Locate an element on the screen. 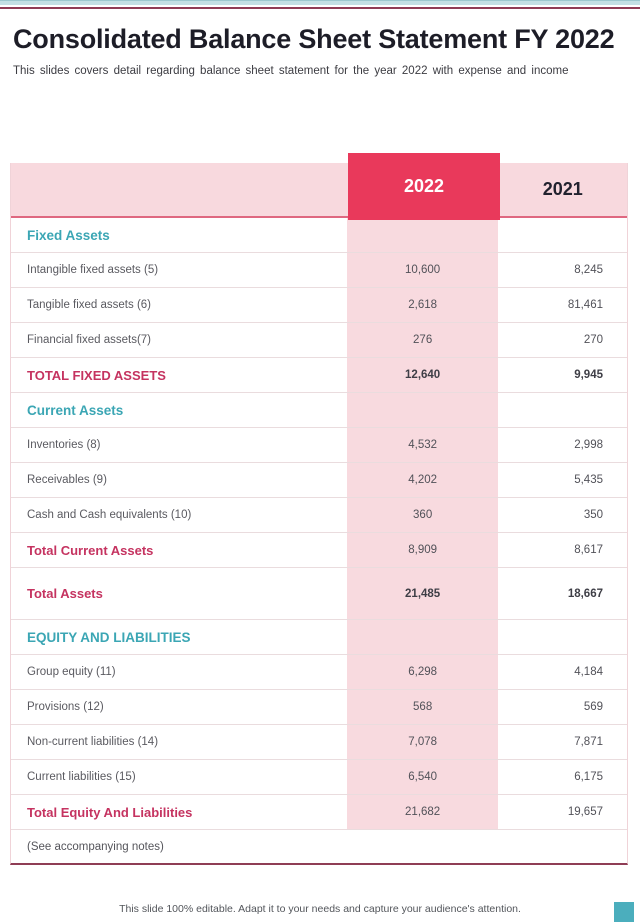 Image resolution: width=640 pixels, height=924 pixels. row-label: Provisions (12) is located at coordinates (65, 707).